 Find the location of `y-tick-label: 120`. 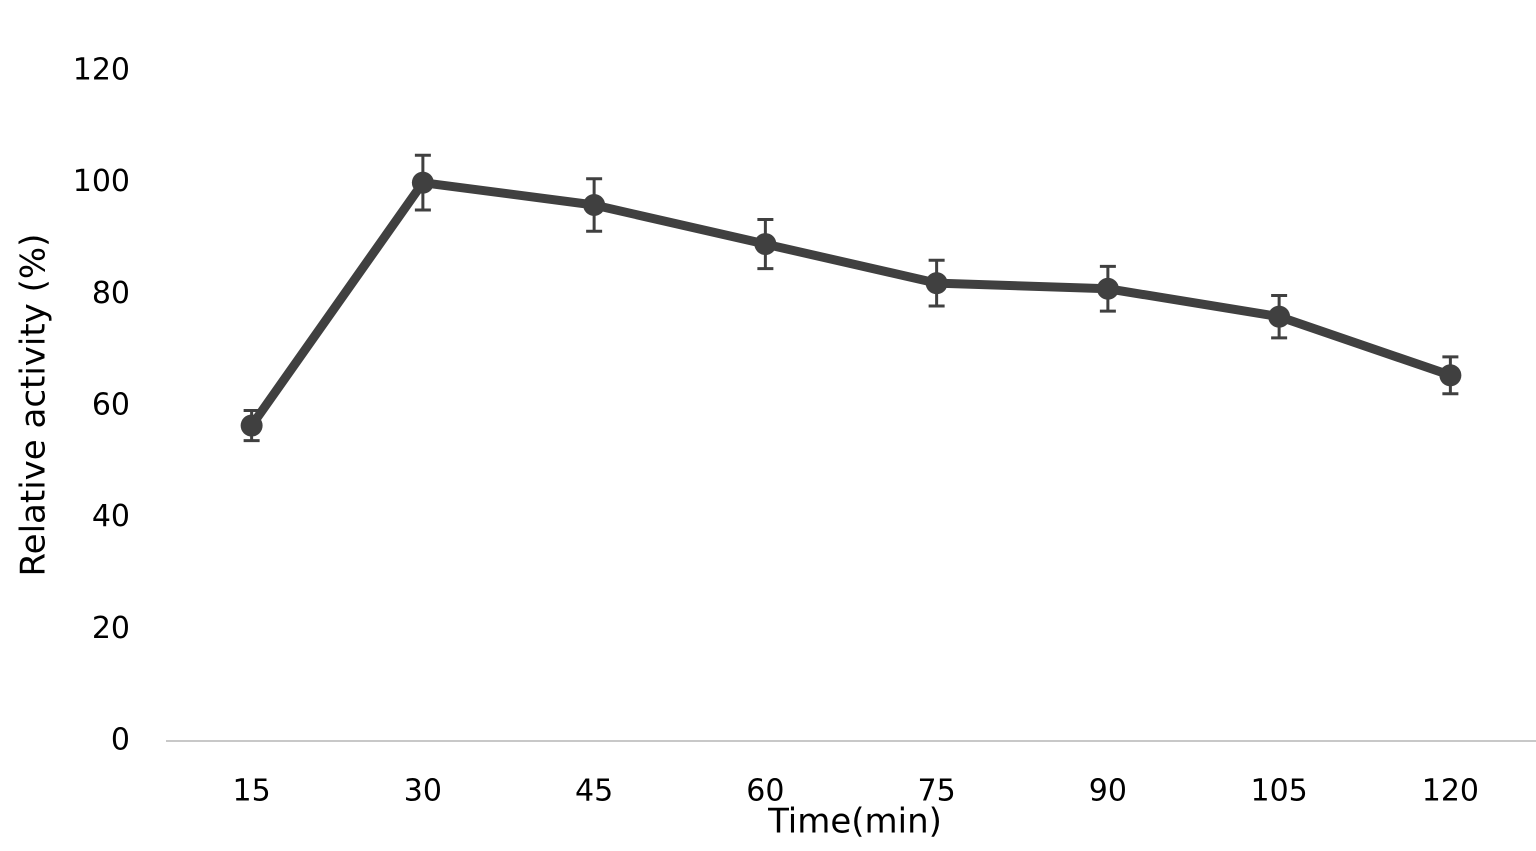

y-tick-label: 120 is located at coordinates (101, 70).